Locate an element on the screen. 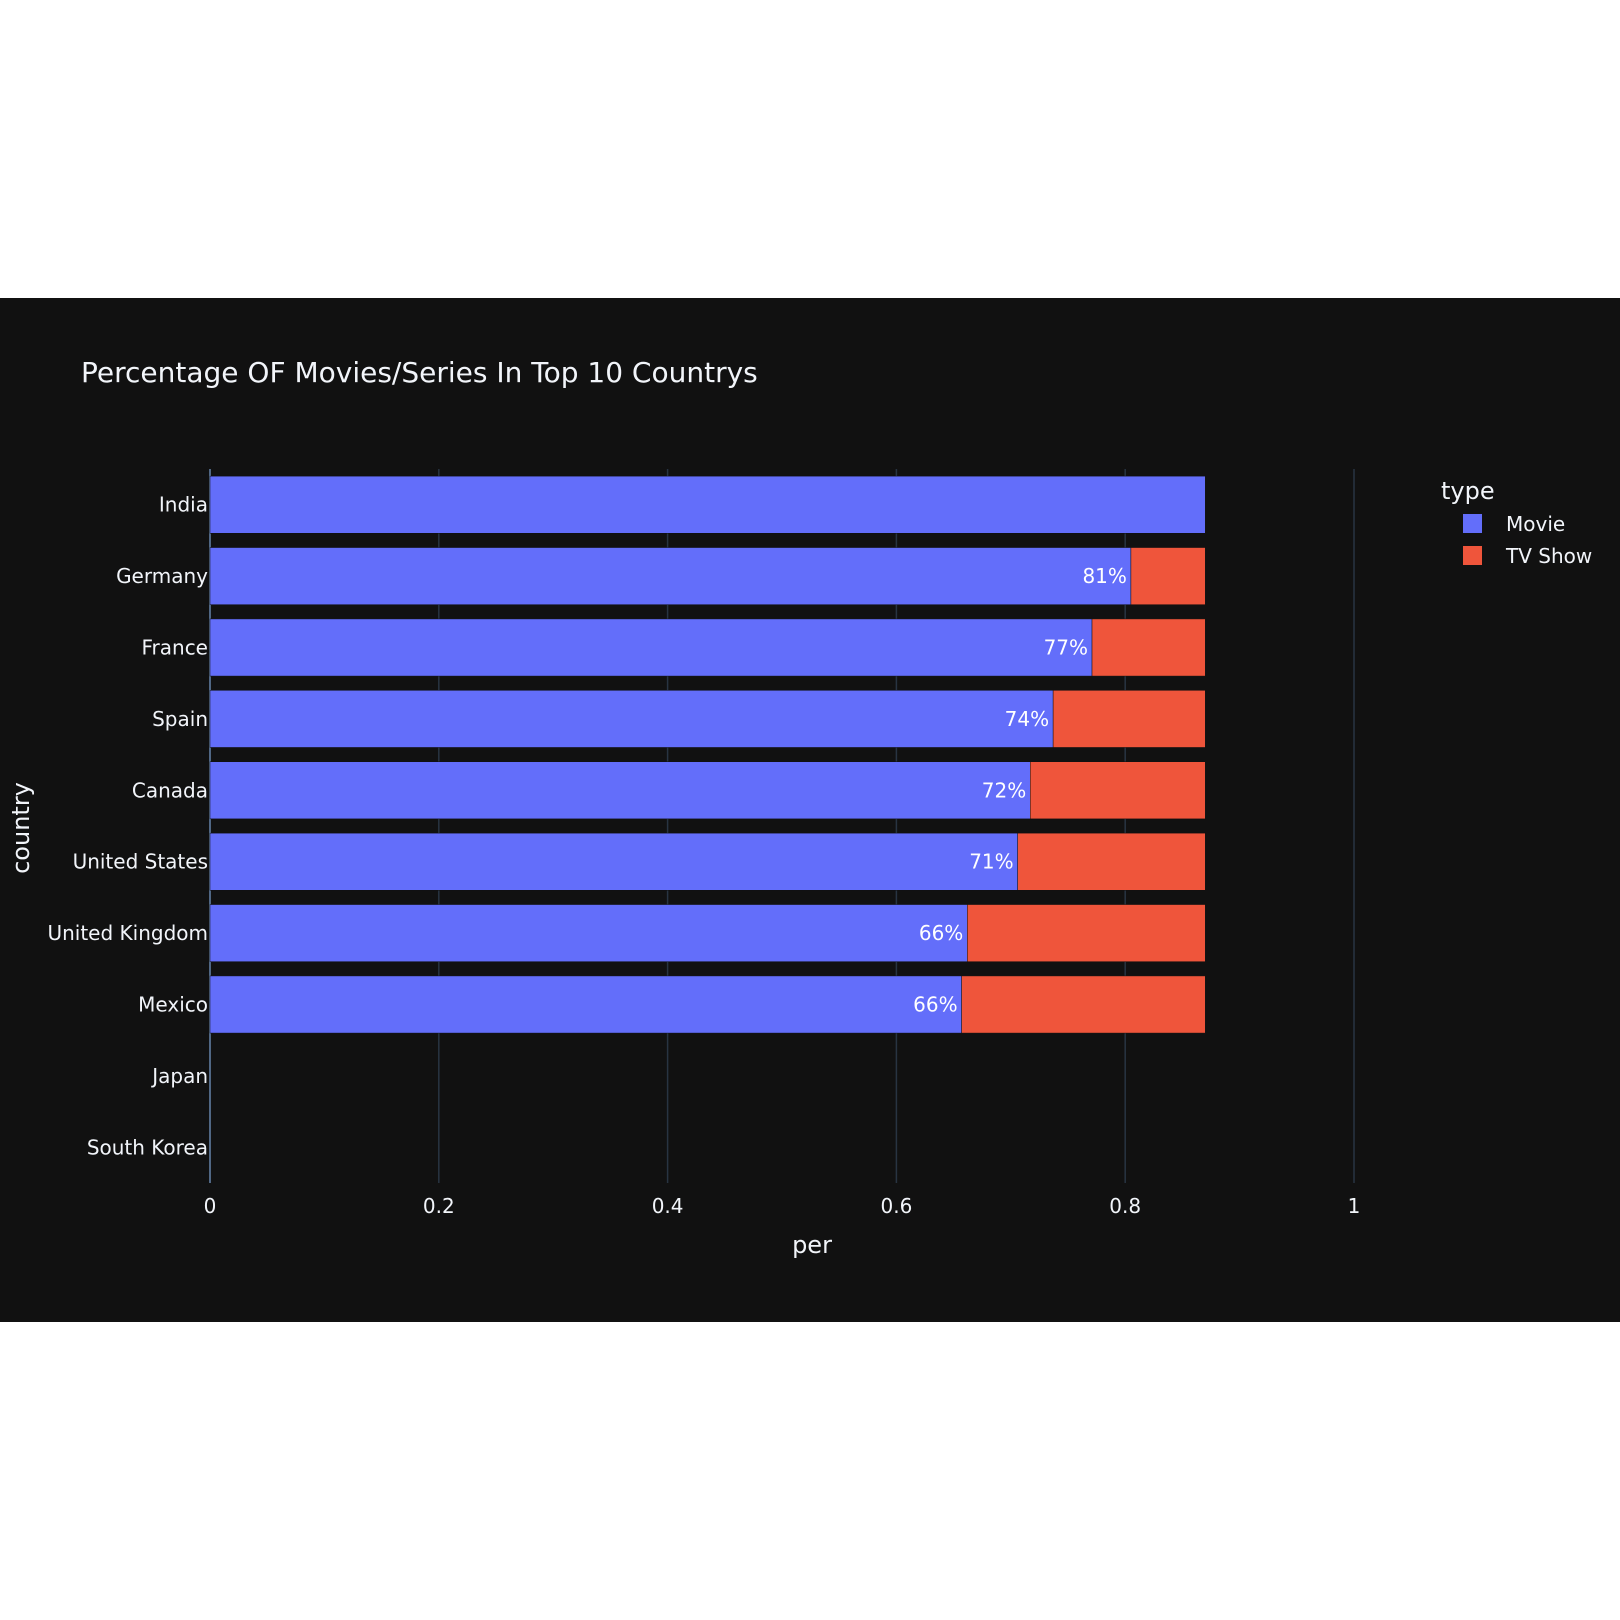  x-tick-labels: 0 0.2 0.4 0.6 0.8 1 is located at coordinates (782, 1206).